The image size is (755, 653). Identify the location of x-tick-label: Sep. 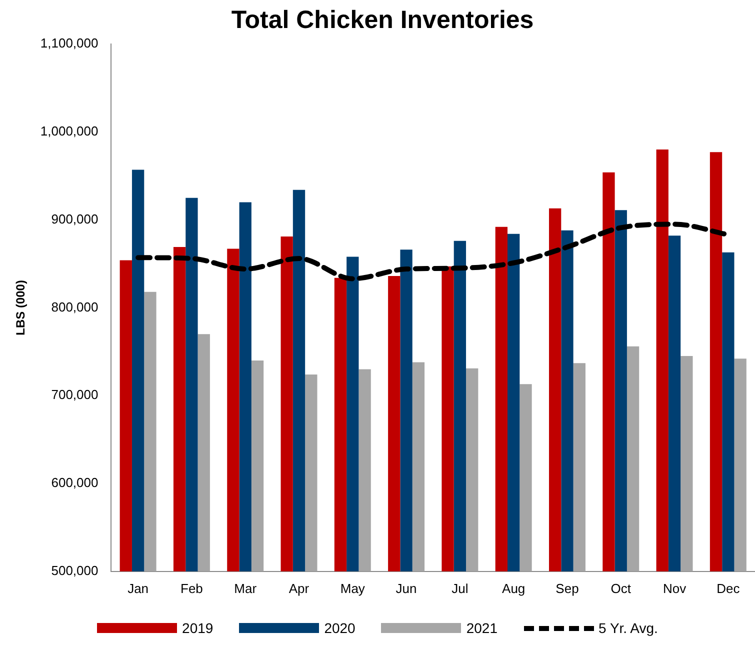
(567, 588).